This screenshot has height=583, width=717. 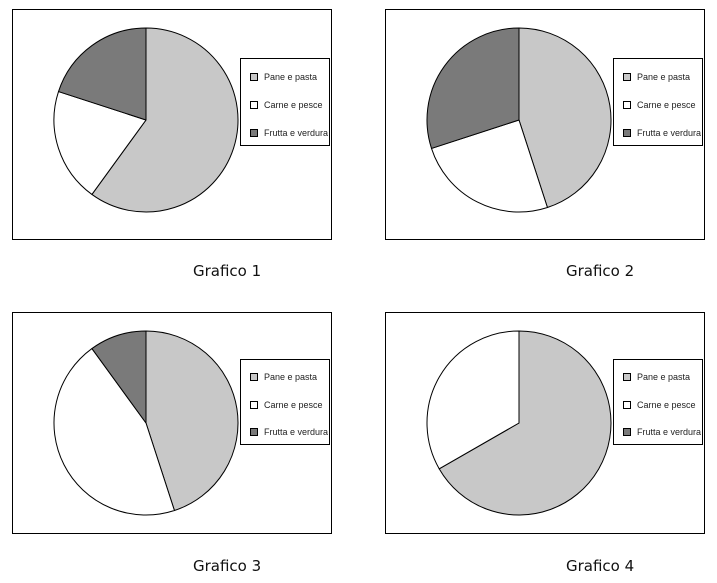 What do you see at coordinates (600, 566) in the screenshot?
I see `chart-caption: Grafico 4` at bounding box center [600, 566].